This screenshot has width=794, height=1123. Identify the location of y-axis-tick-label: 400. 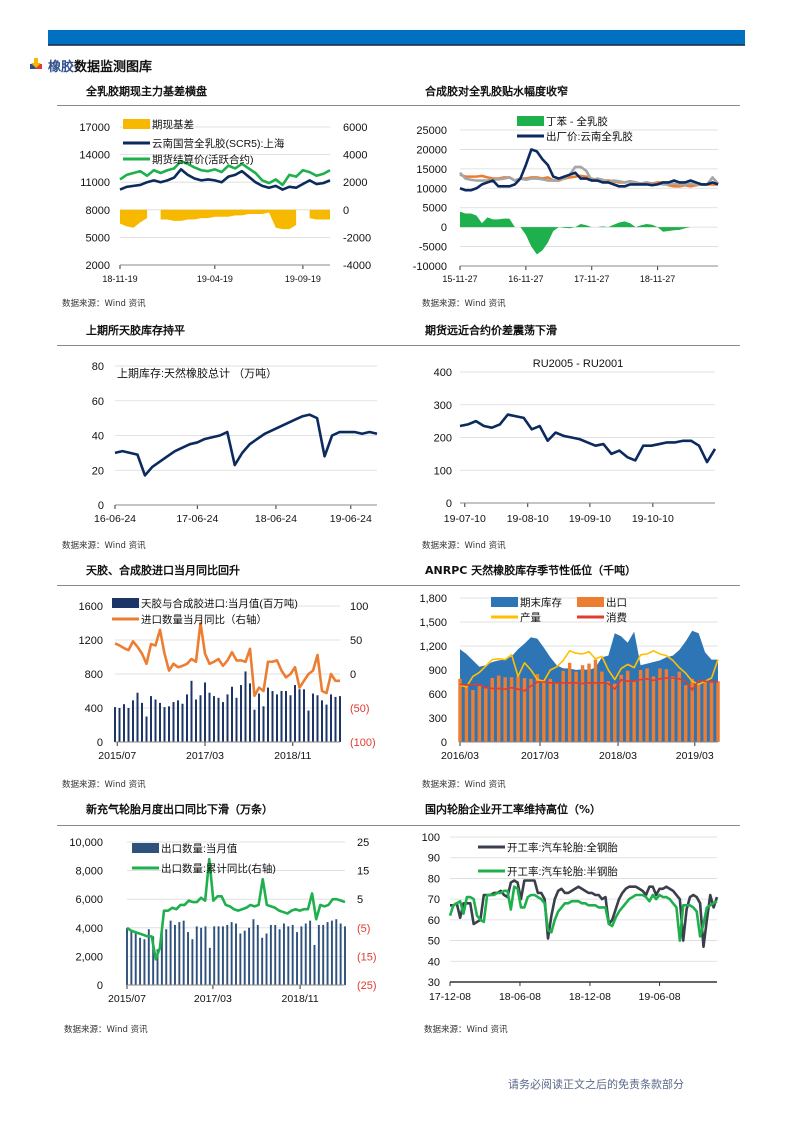
(443, 373).